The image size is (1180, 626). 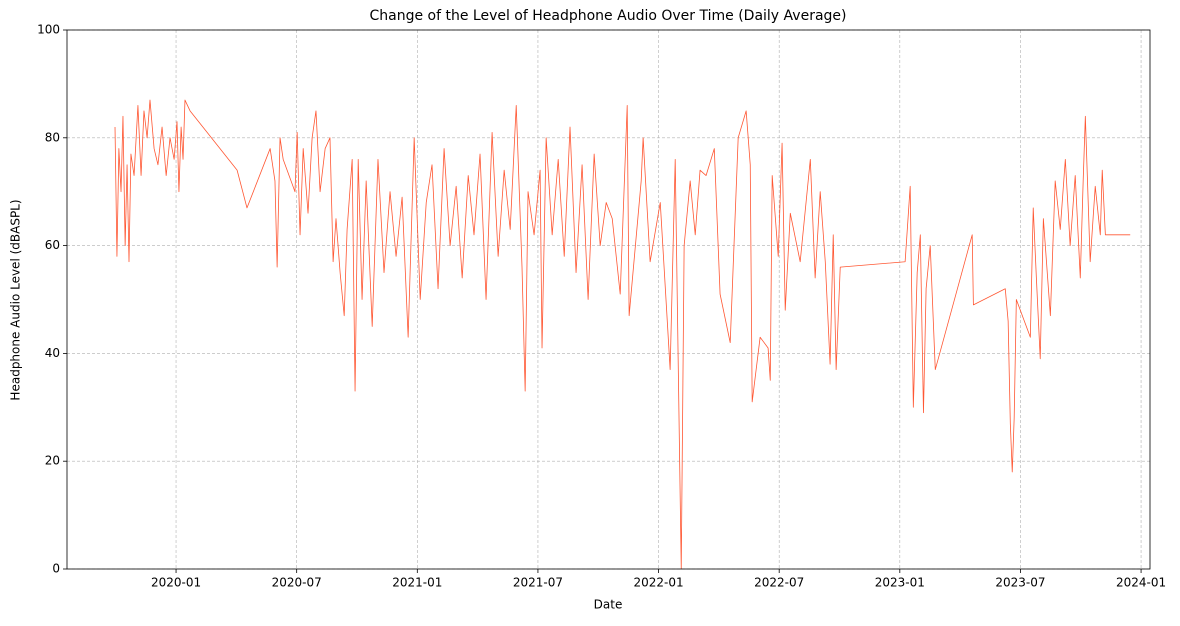 I want to click on x-tick-label: 2020-07, so click(x=297, y=583).